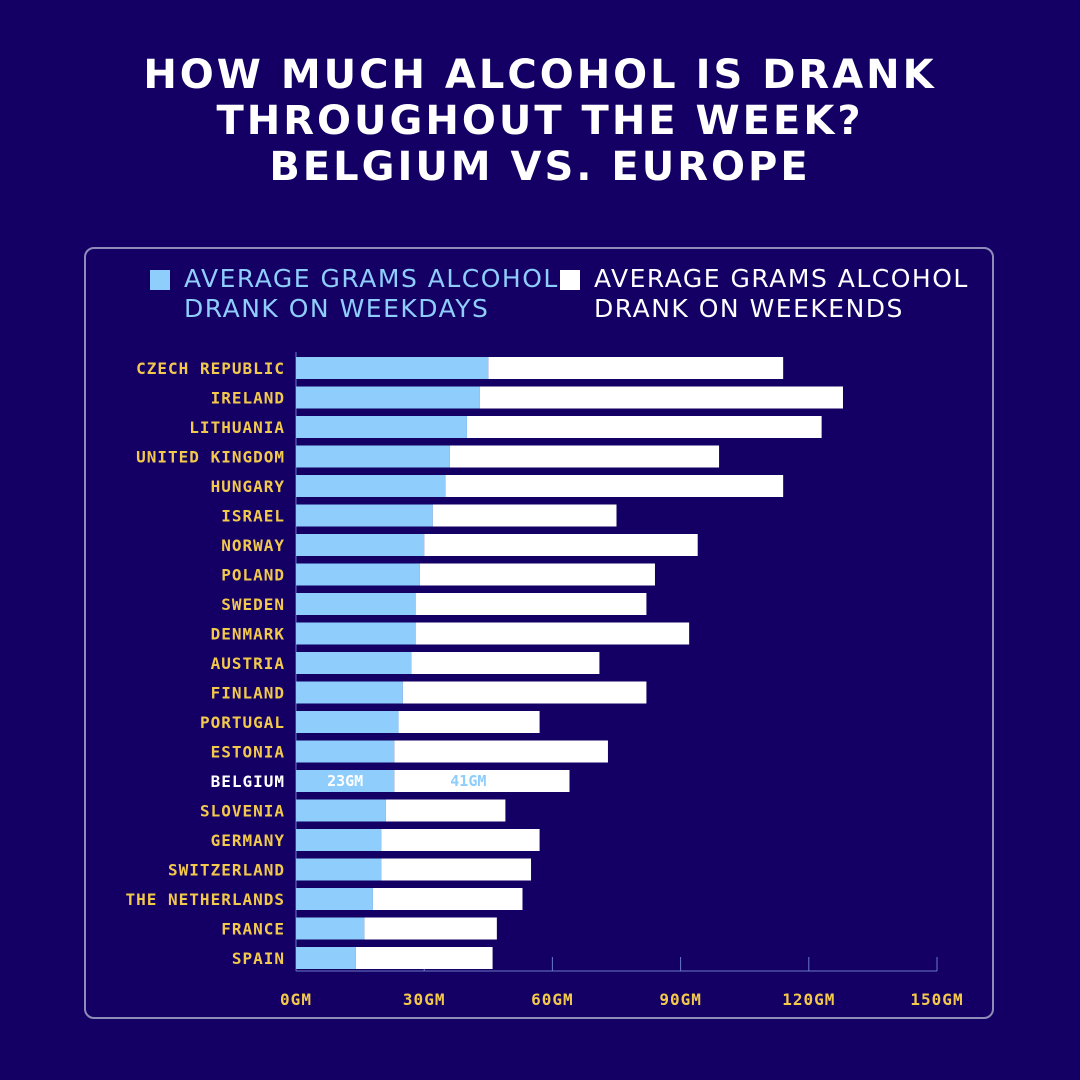 The image size is (1080, 1080). Describe the element at coordinates (160, 280) in the screenshot. I see `legend-swatch-weekdays` at that location.